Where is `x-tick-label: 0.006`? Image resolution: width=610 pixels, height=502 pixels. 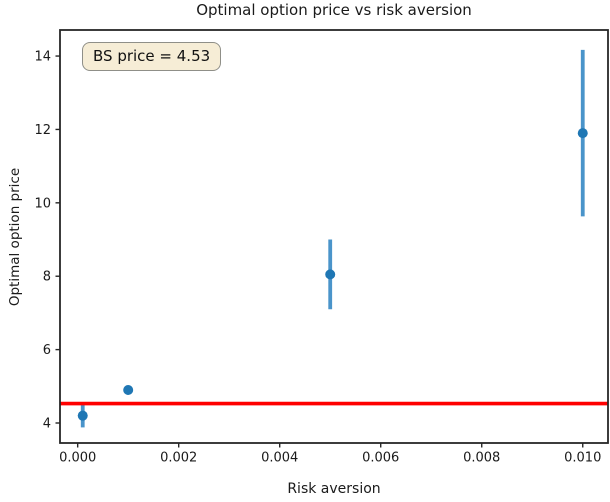 x-tick-label: 0.006 is located at coordinates (380, 458).